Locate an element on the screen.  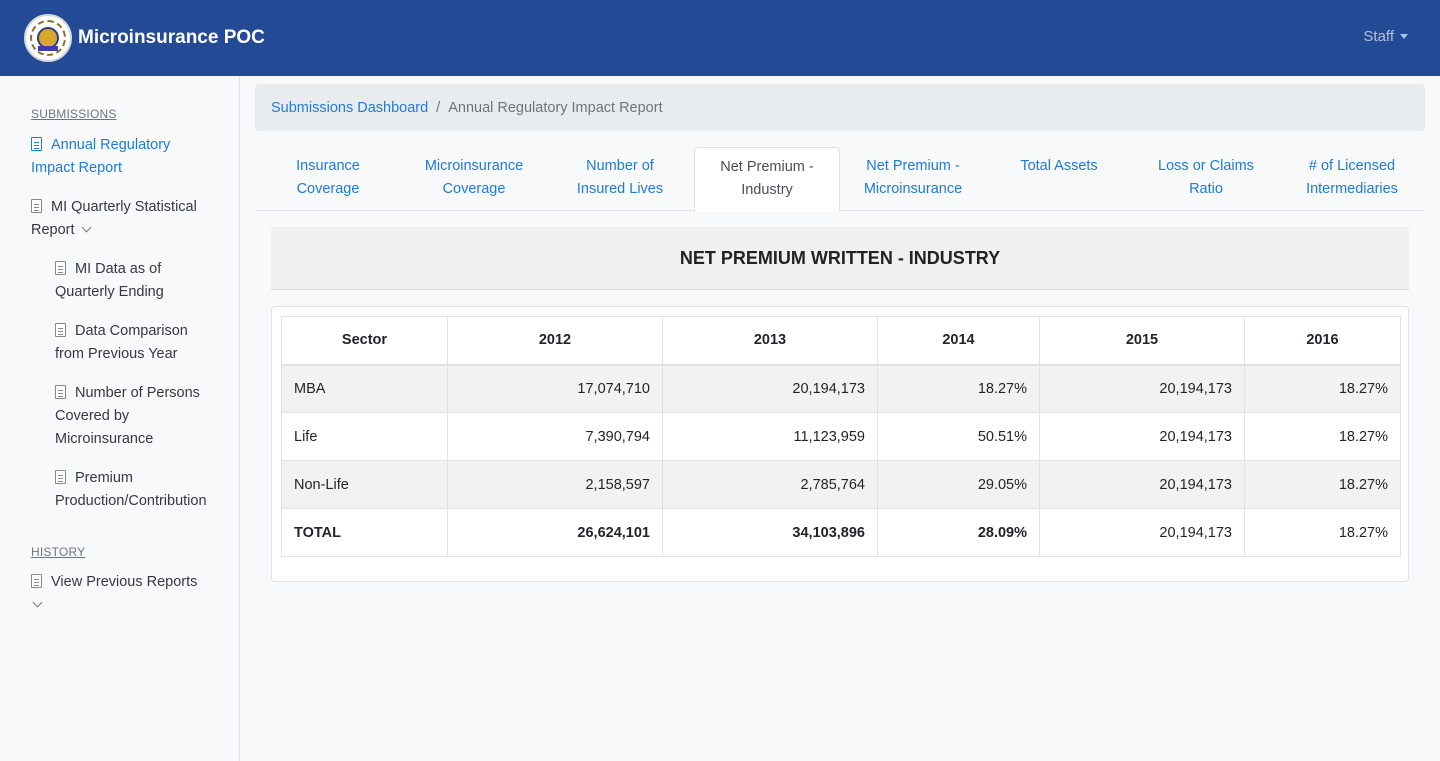
sidebar-item-mi-quarterly: MI Quarterly Statistical Report is located at coordinates (114, 219).